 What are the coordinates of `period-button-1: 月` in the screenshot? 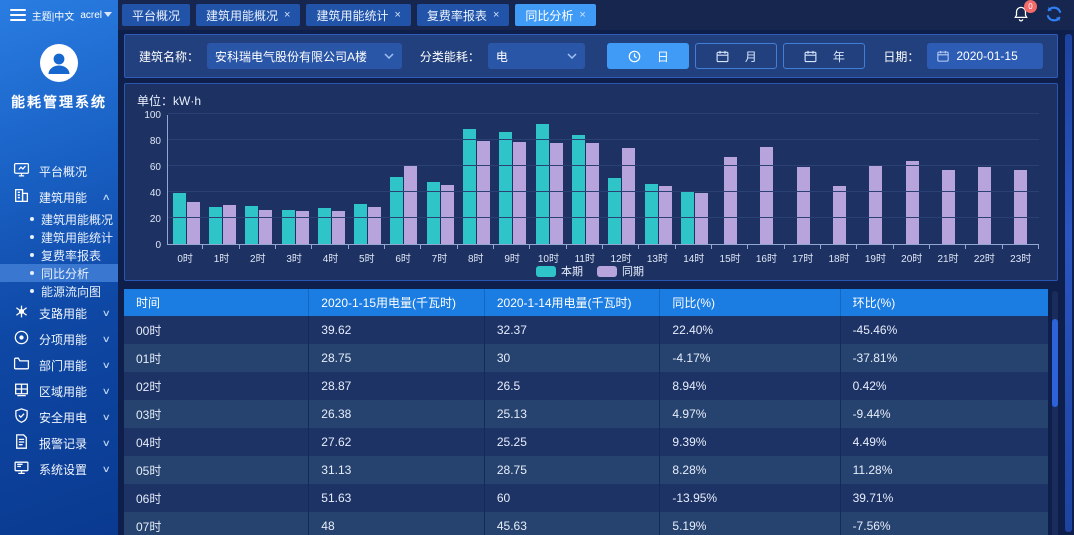 It's located at (736, 56).